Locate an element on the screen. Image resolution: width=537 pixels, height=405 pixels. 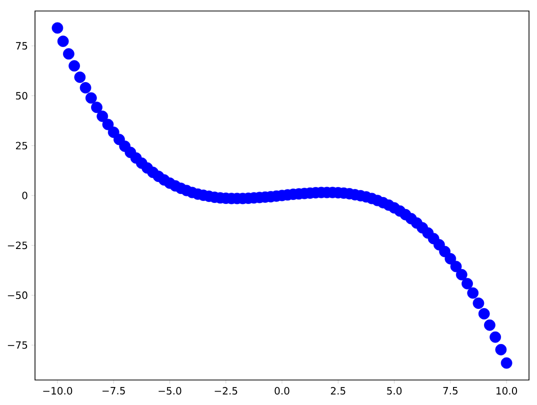
x-tick-label: −2.5 is located at coordinates (226, 391).